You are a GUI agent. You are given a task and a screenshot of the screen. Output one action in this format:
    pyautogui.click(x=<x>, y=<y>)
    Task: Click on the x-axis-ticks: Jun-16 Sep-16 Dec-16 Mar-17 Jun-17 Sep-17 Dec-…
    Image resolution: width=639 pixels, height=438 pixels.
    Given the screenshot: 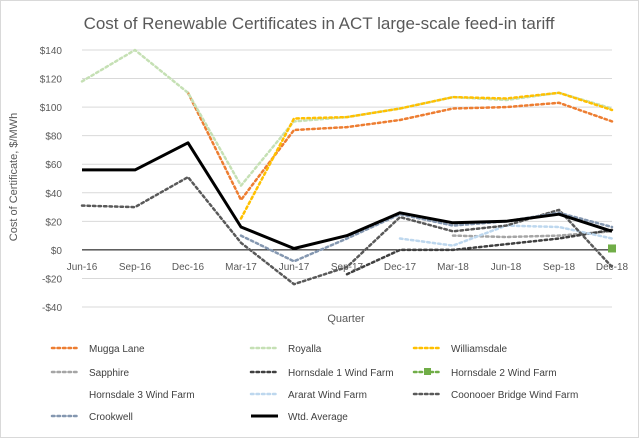 What is the action you would take?
    pyautogui.click(x=348, y=267)
    